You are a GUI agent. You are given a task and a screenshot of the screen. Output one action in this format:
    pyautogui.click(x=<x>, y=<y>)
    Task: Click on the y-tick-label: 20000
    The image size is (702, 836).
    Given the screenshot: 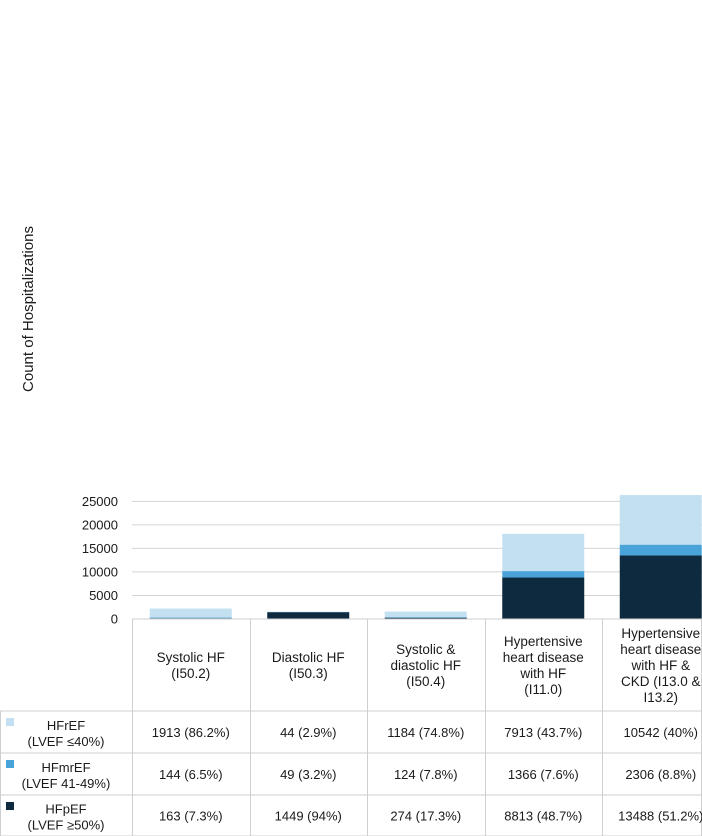 What is the action you would take?
    pyautogui.click(x=100, y=524)
    